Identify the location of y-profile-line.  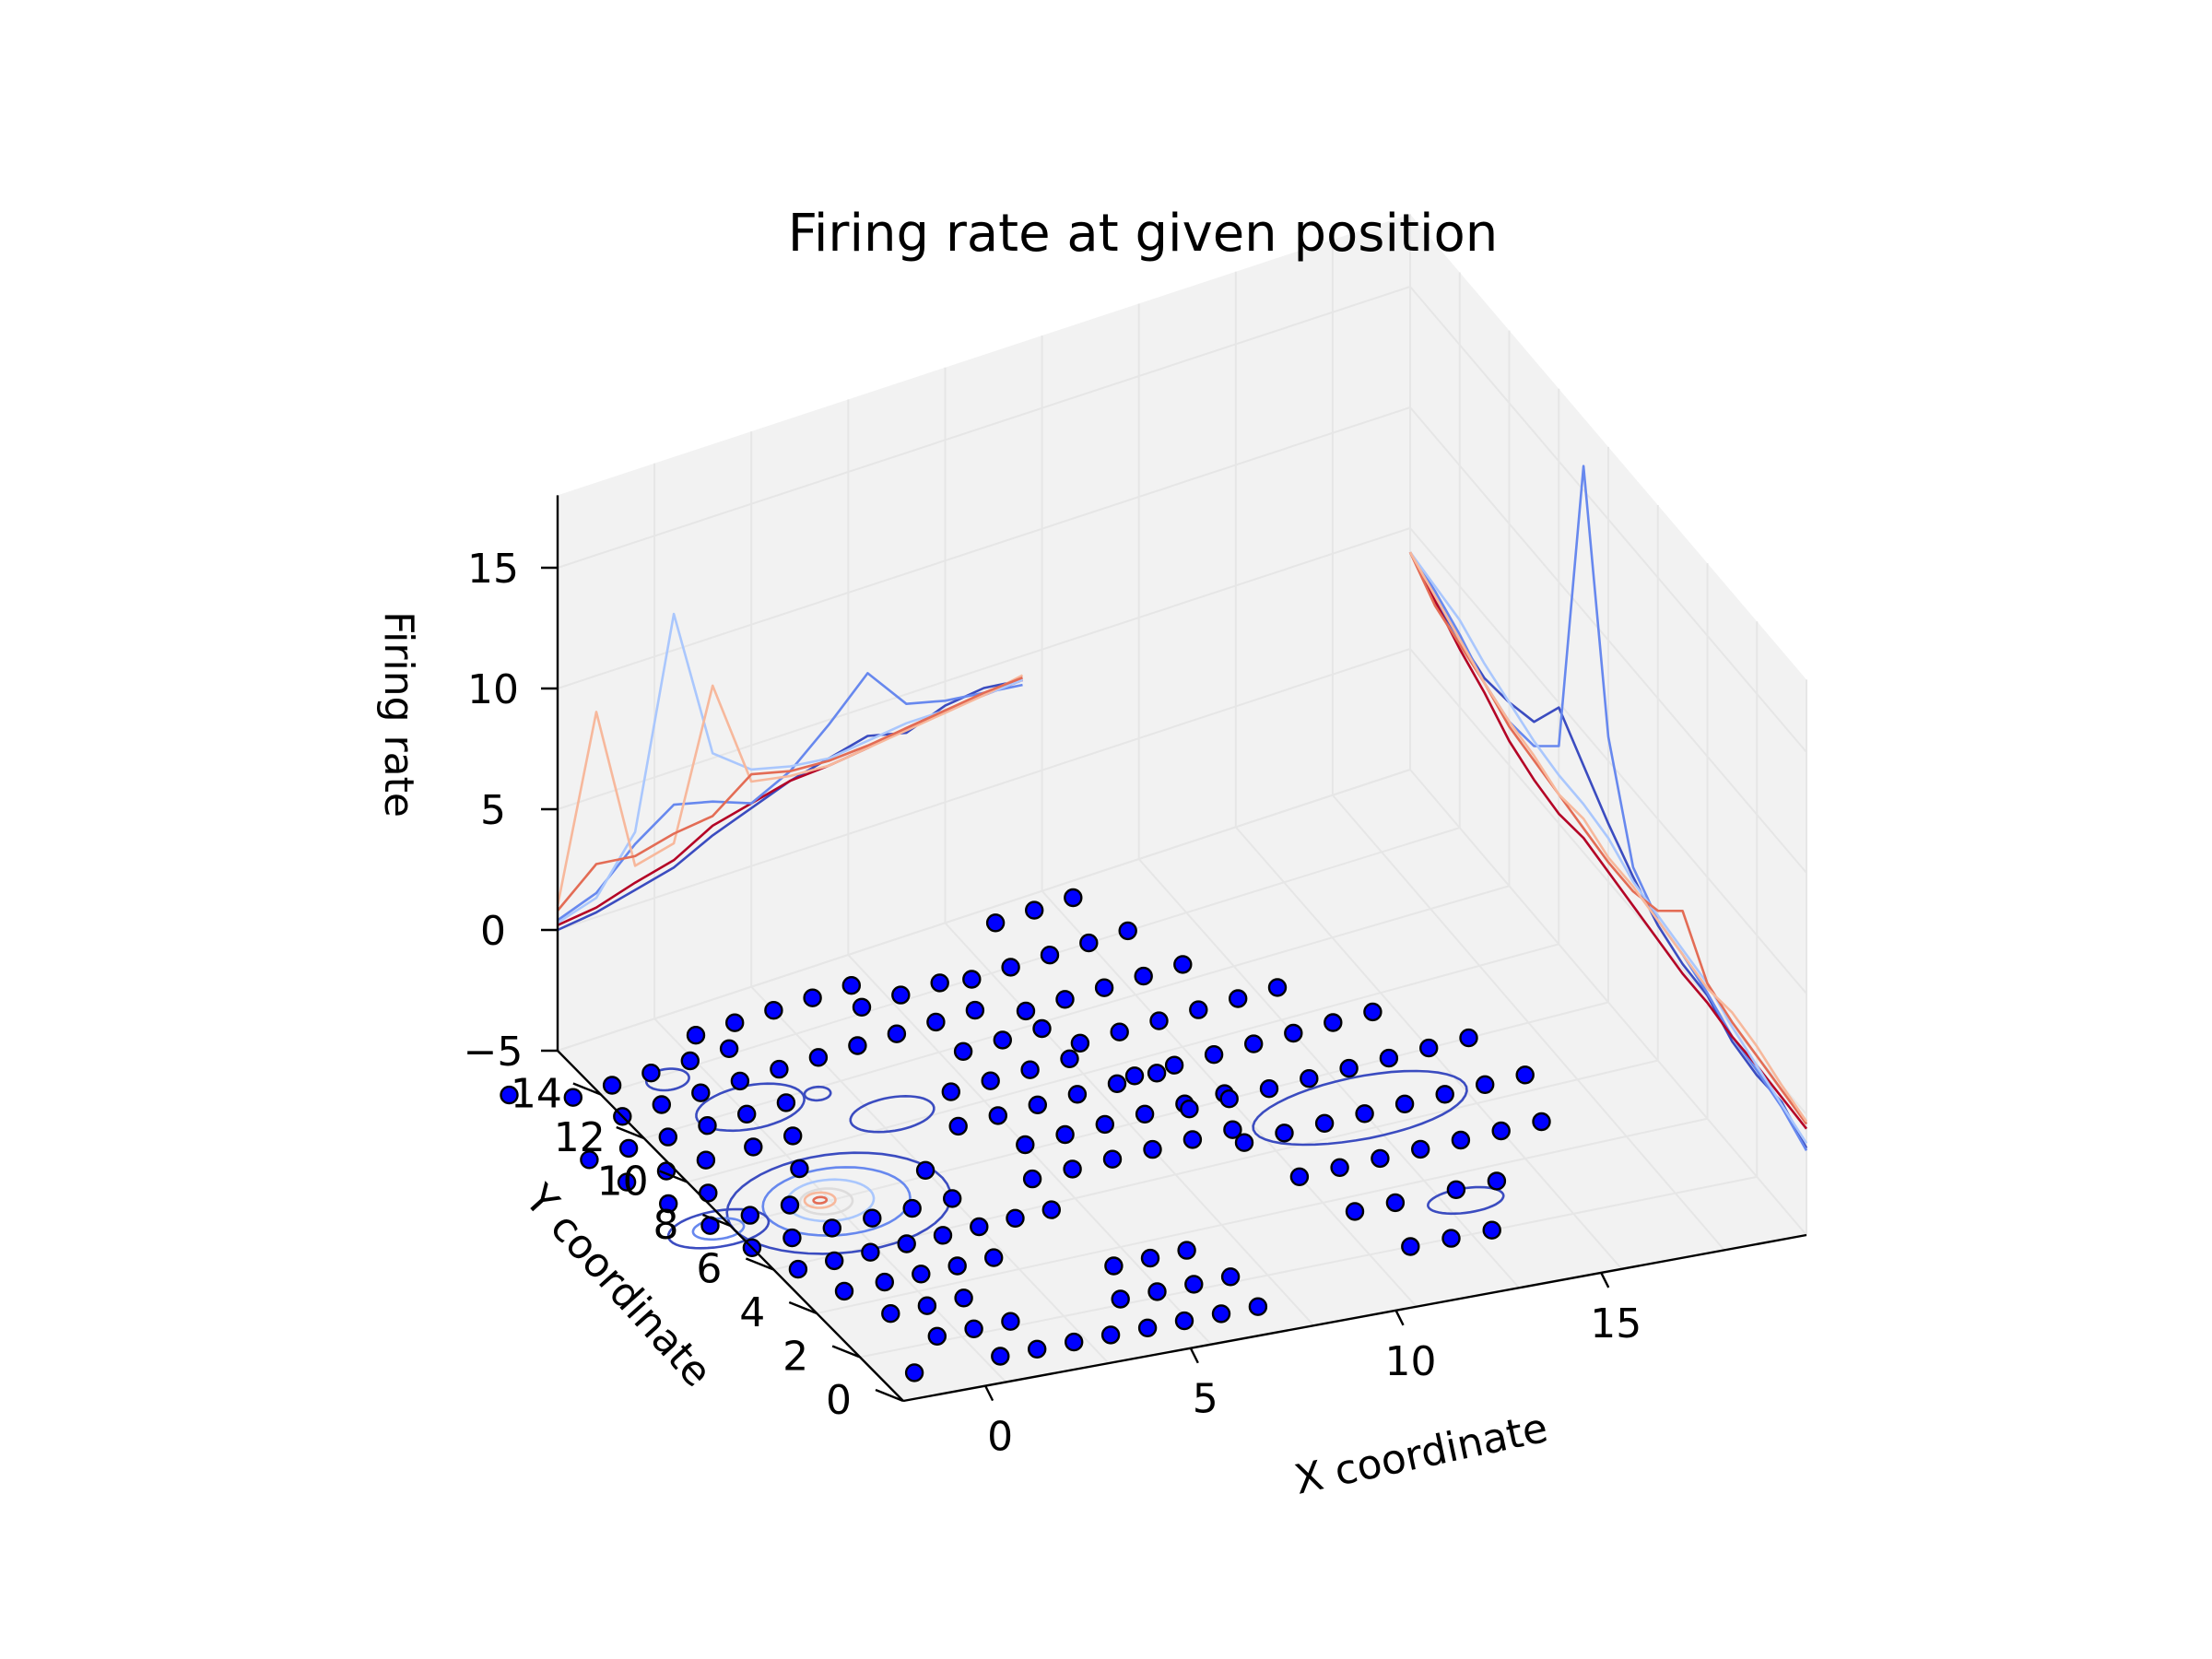
(1608, 848).